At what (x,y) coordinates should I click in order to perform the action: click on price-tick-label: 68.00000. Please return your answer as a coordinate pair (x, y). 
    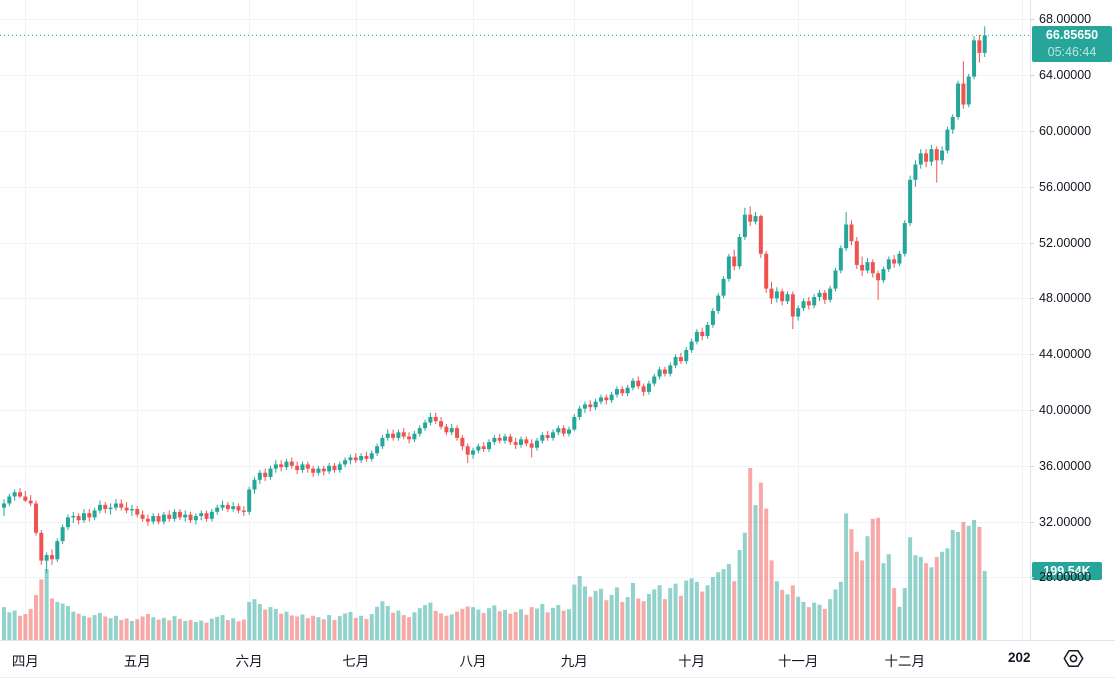
    Looking at the image, I should click on (1065, 19).